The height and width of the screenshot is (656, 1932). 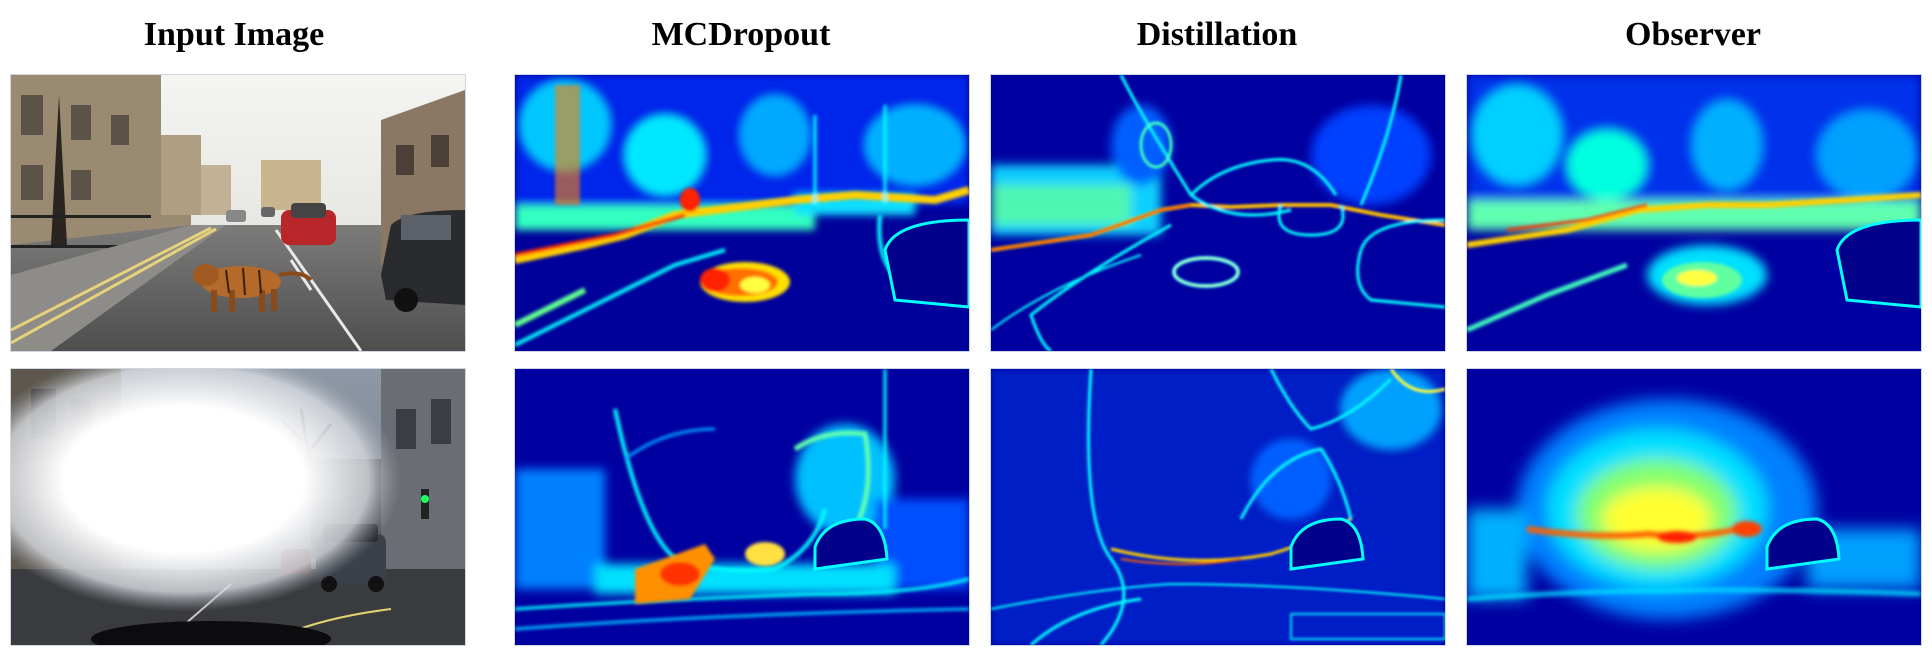 I want to click on heatmap-mcdropout-glare, so click(x=742, y=507).